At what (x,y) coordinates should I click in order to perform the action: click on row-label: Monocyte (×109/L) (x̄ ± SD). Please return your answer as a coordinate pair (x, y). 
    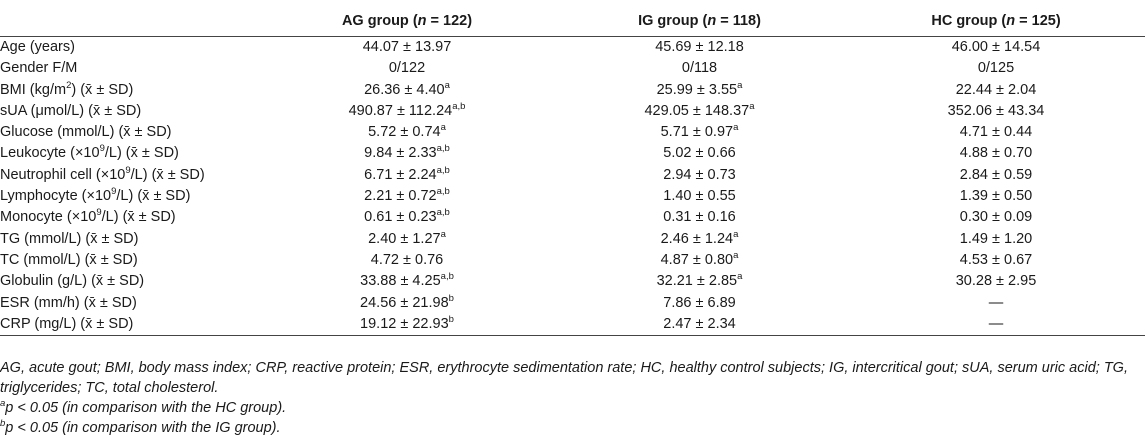
    Looking at the image, I should click on (131, 217).